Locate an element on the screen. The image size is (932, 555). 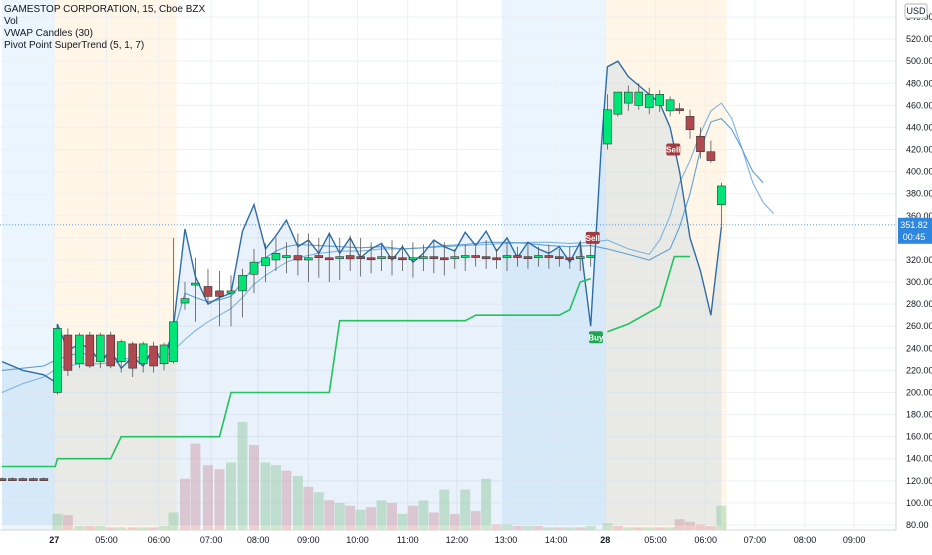
currency-label: USD is located at coordinates (916, 11).